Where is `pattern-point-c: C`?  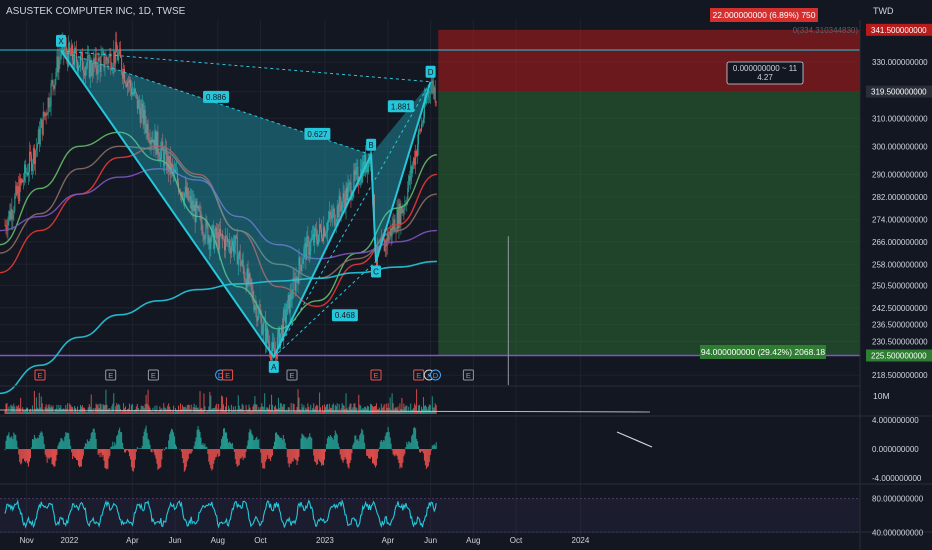
pattern-point-c: C is located at coordinates (376, 271).